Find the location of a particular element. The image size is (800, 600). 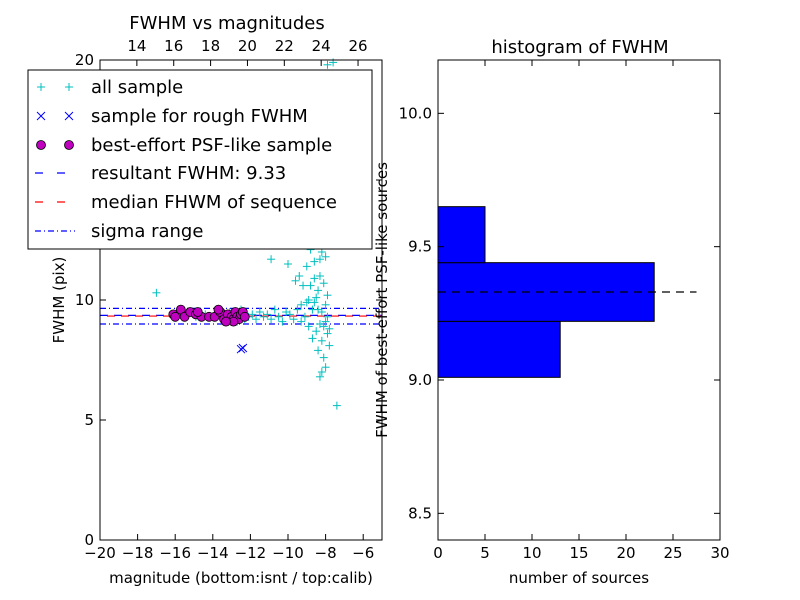

legend-marker-all-sample is located at coordinates (55, 87).